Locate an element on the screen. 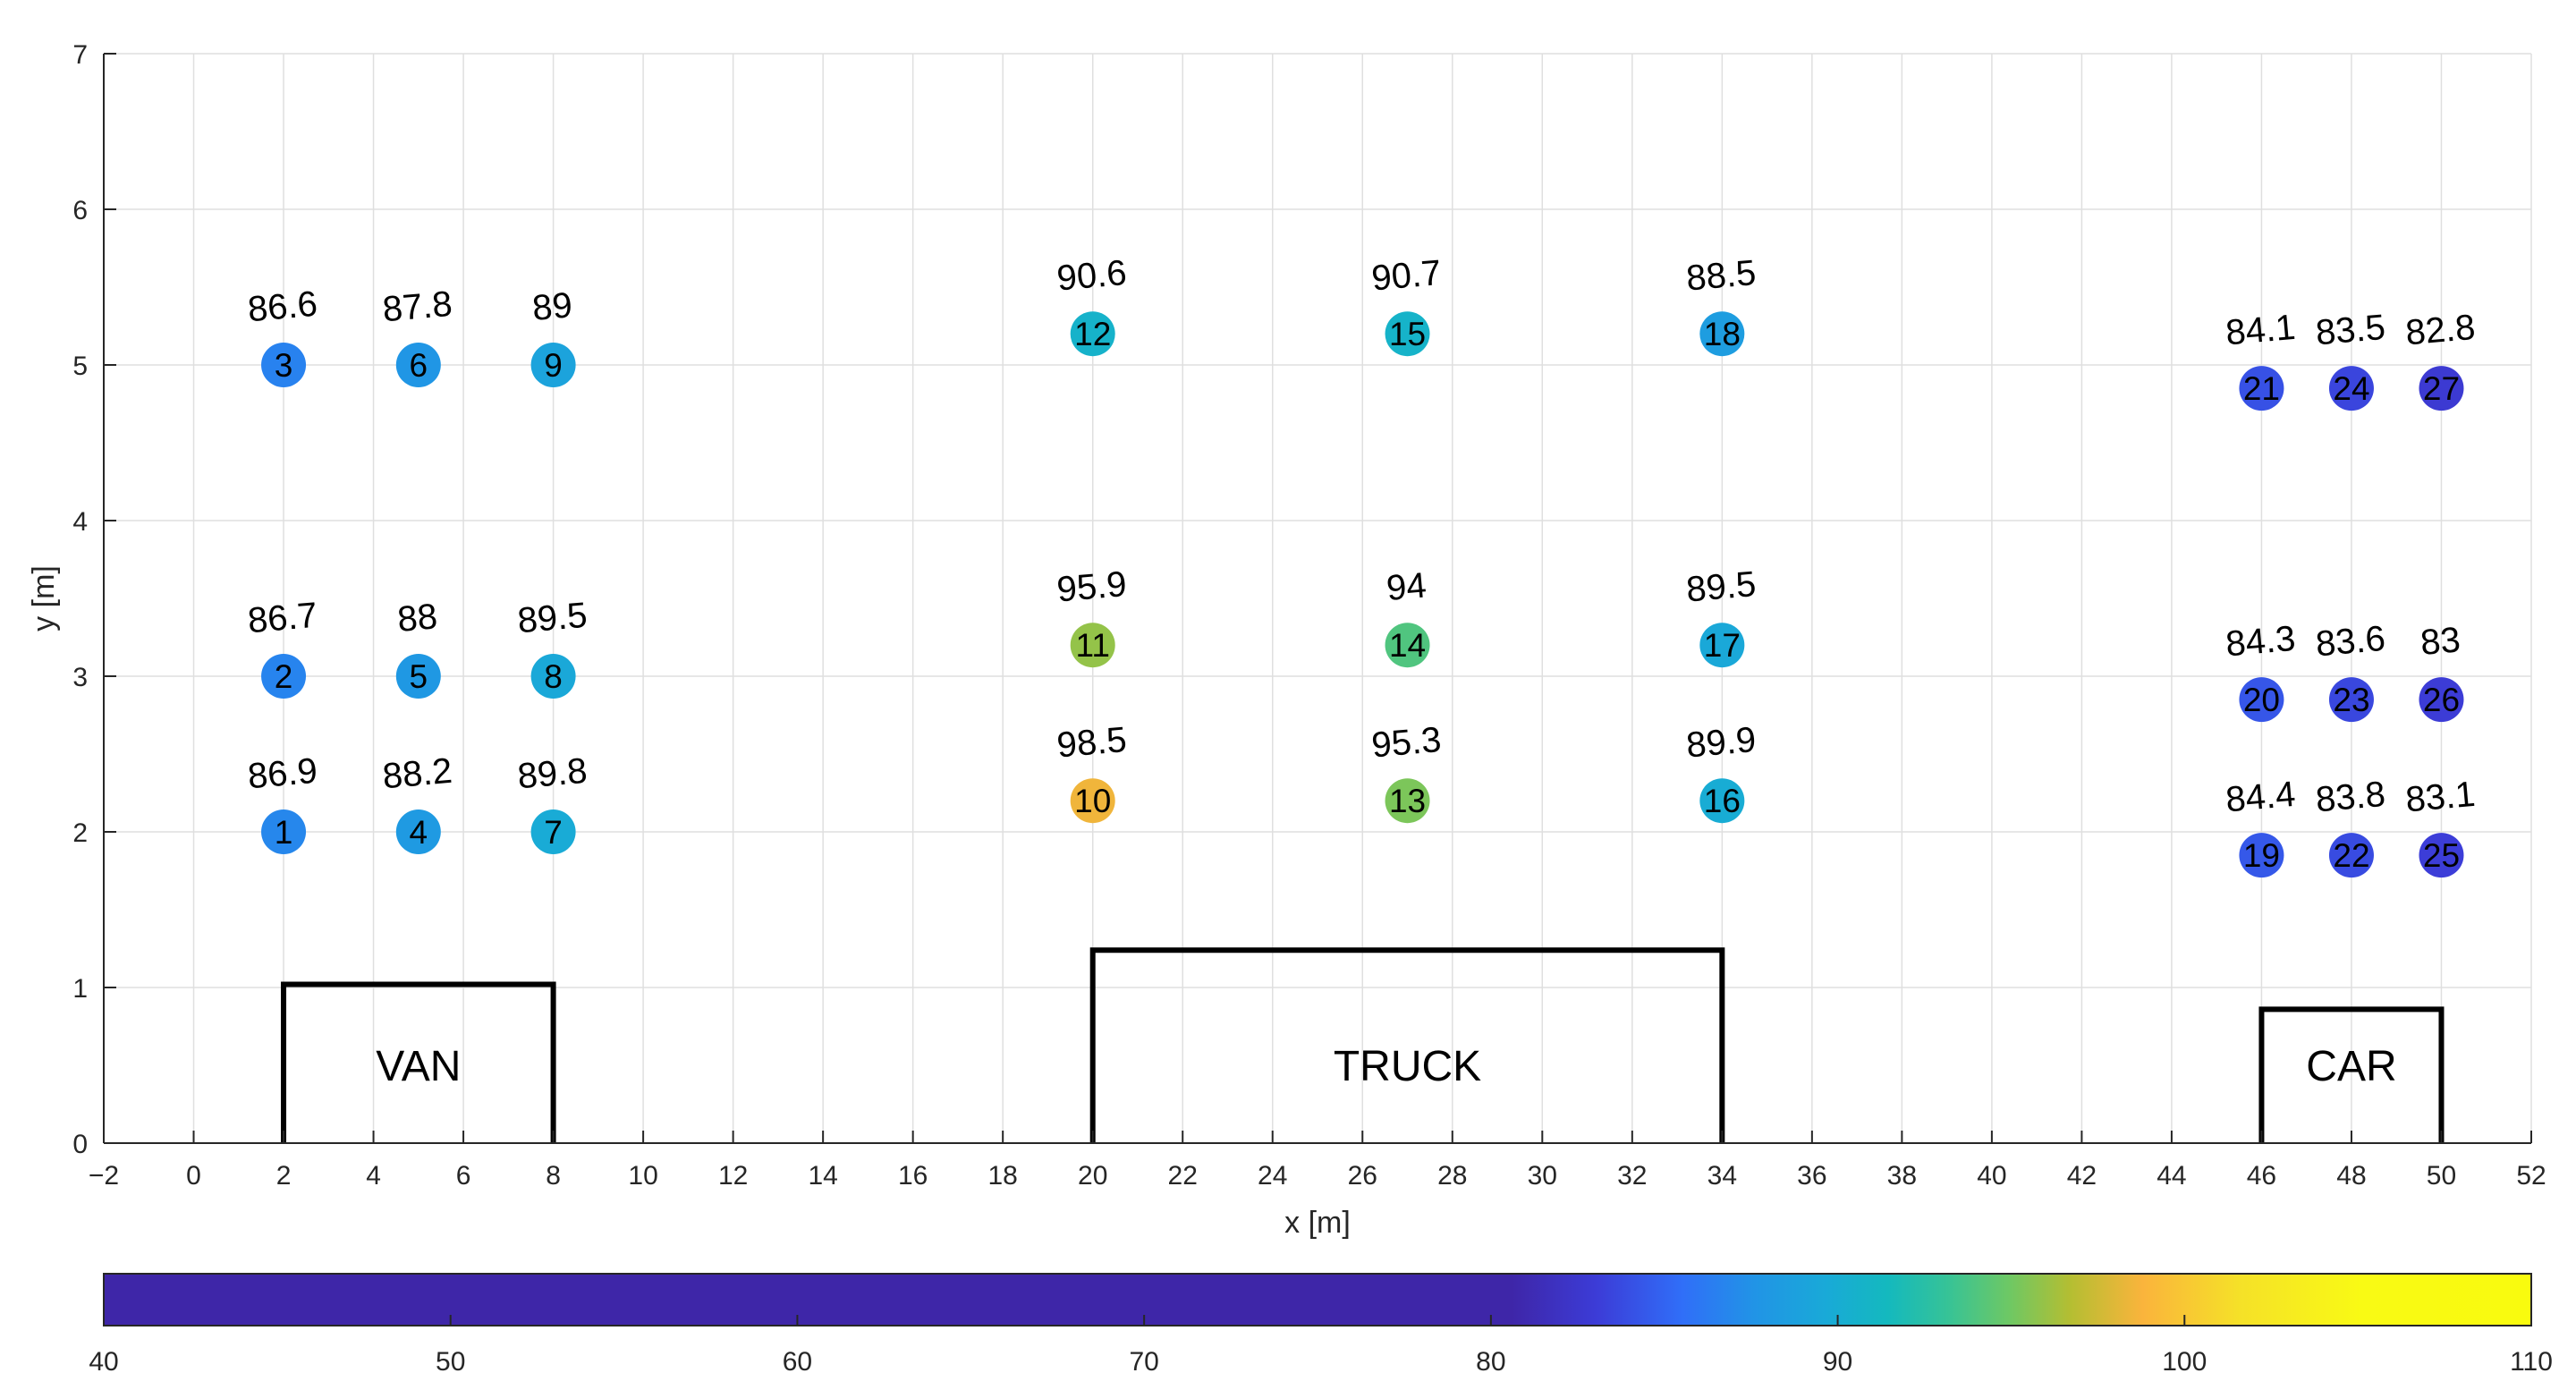 The image size is (2576, 1390). point-id-label: 17 is located at coordinates (1722, 645).